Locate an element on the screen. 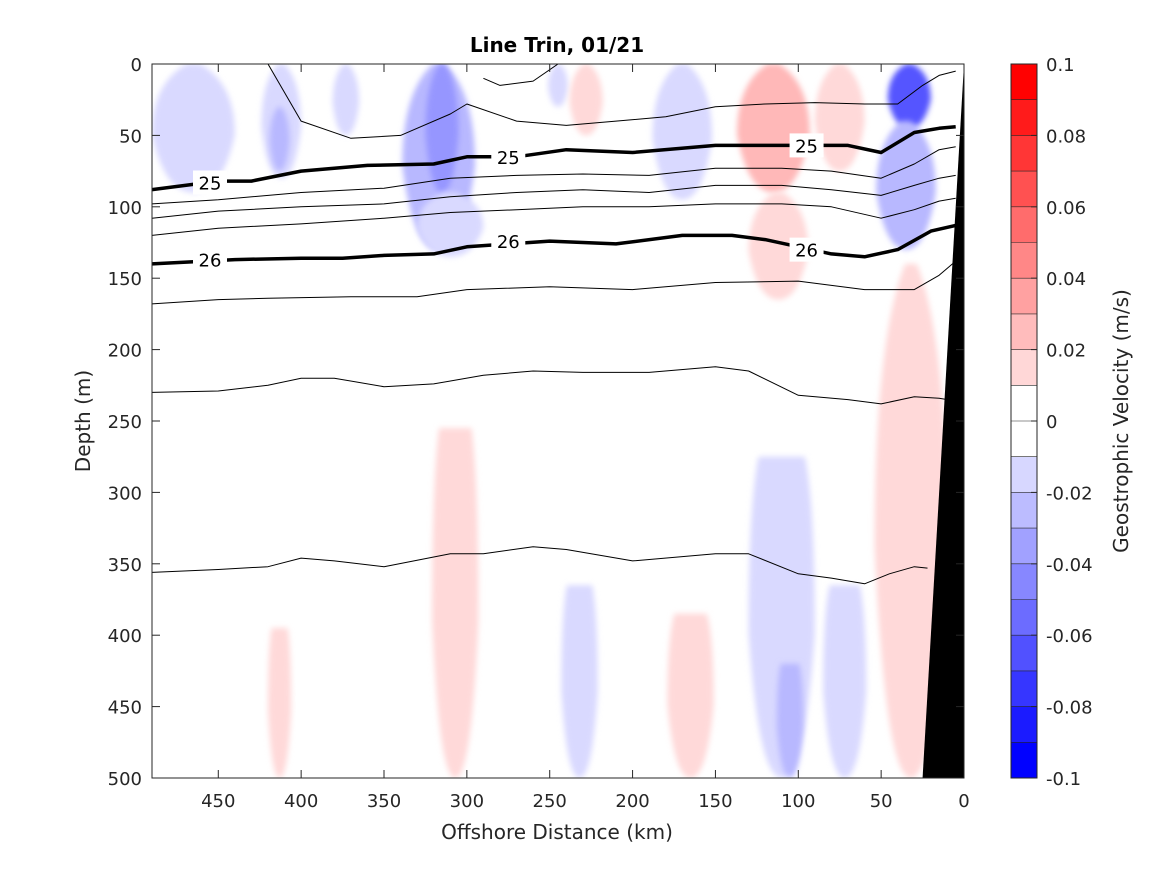 The image size is (1167, 875). y-axis-label: Depth (m) is located at coordinates (83, 421).